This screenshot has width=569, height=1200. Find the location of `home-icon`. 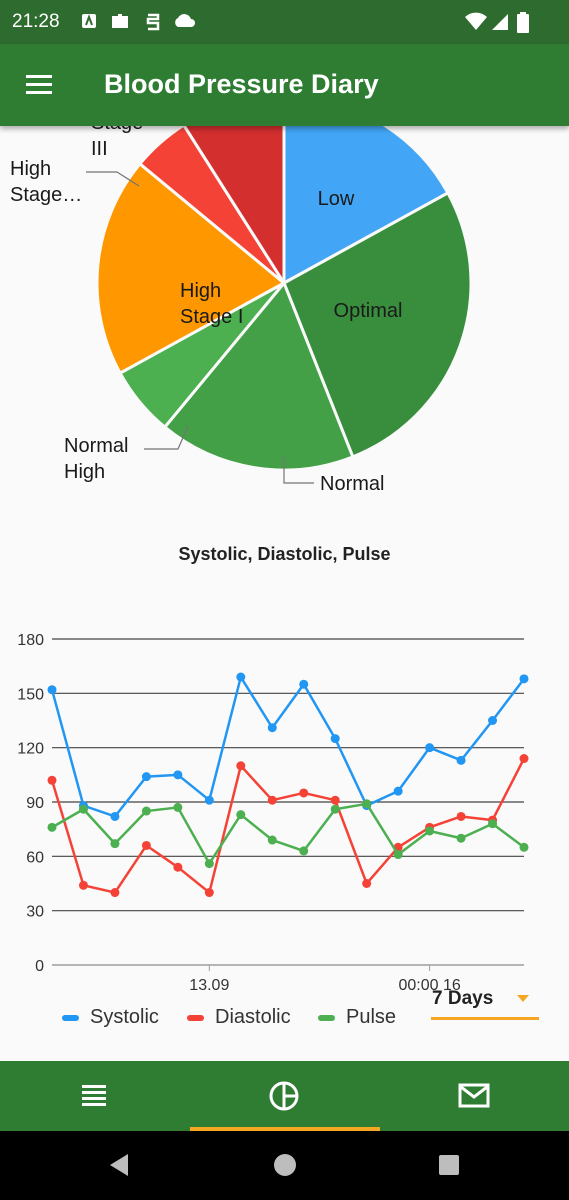

home-icon is located at coordinates (285, 1165).